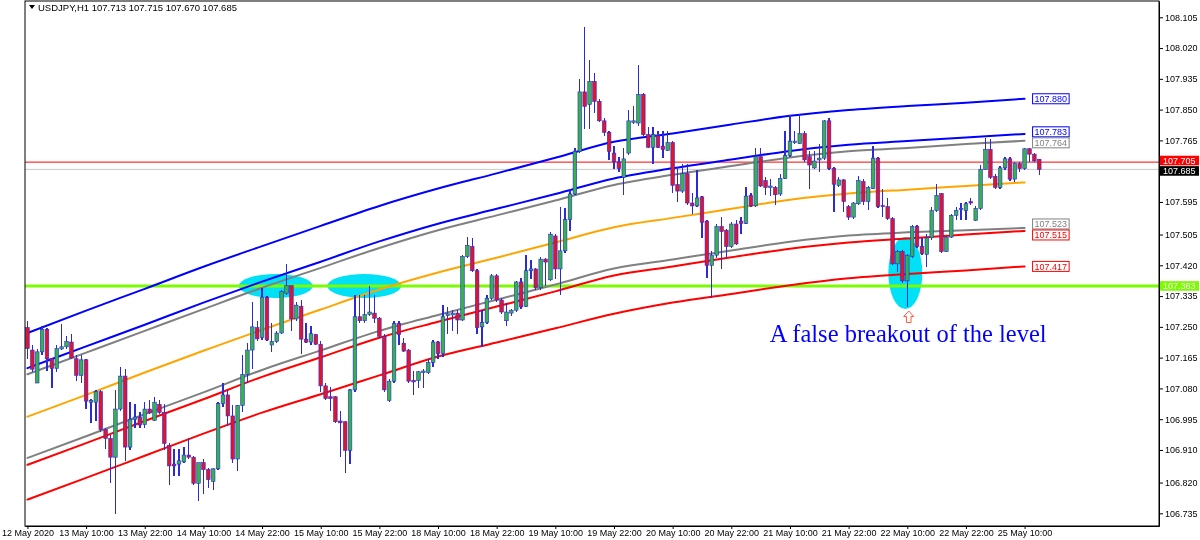  What do you see at coordinates (1181, 513) in the screenshot?
I see `y-tick-label: 106.735` at bounding box center [1181, 513].